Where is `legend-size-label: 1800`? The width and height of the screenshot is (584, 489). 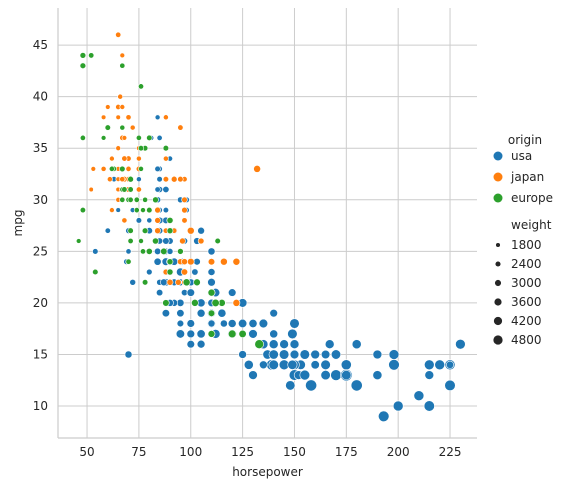
legend-size-label: 1800 is located at coordinates (526, 245).